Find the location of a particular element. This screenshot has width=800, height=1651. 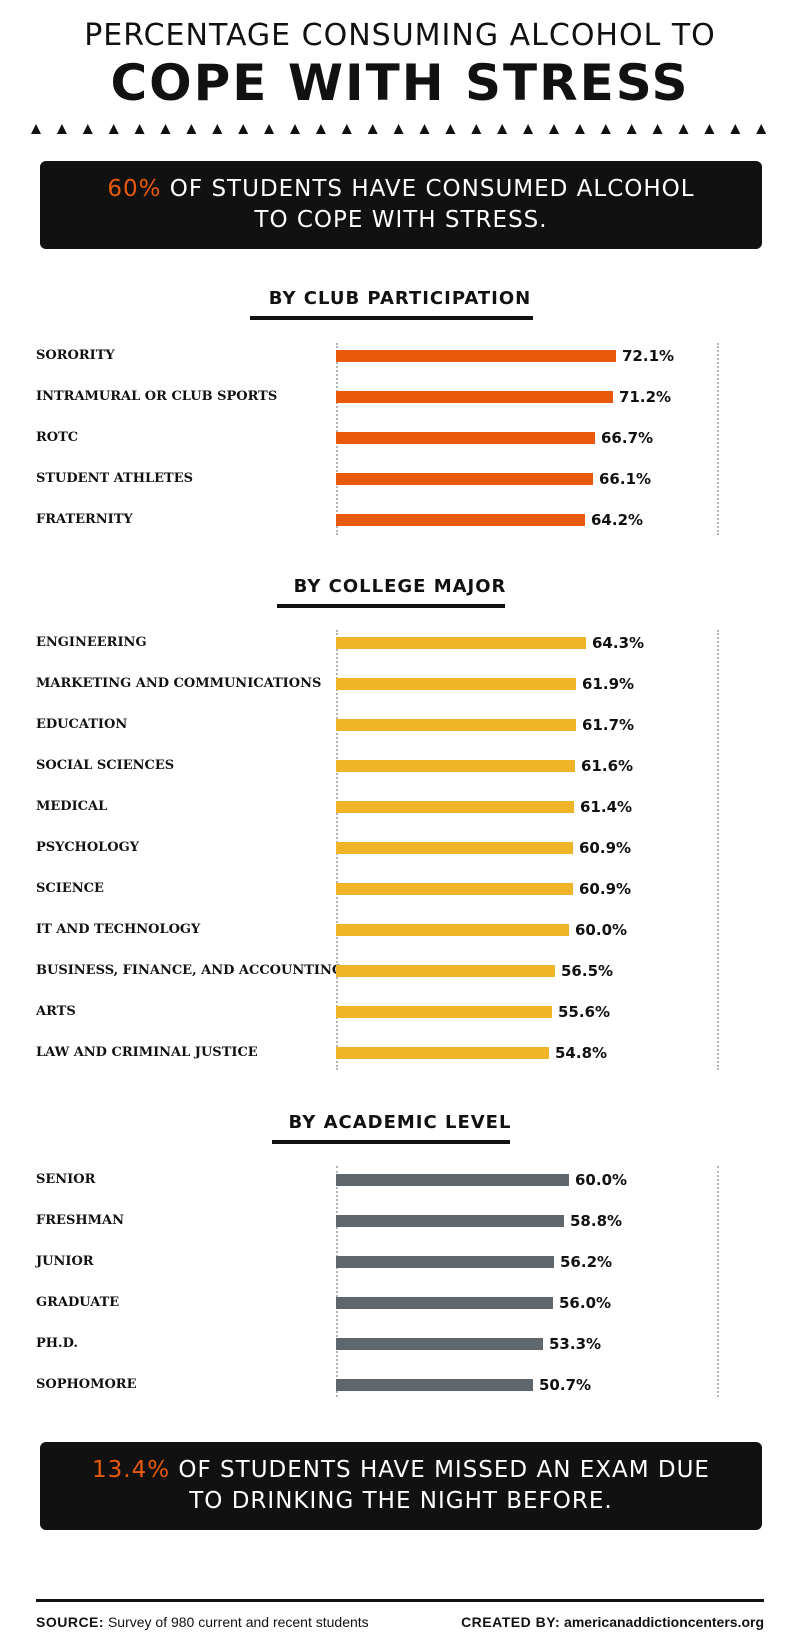

value-label: 64.2% is located at coordinates (617, 520).